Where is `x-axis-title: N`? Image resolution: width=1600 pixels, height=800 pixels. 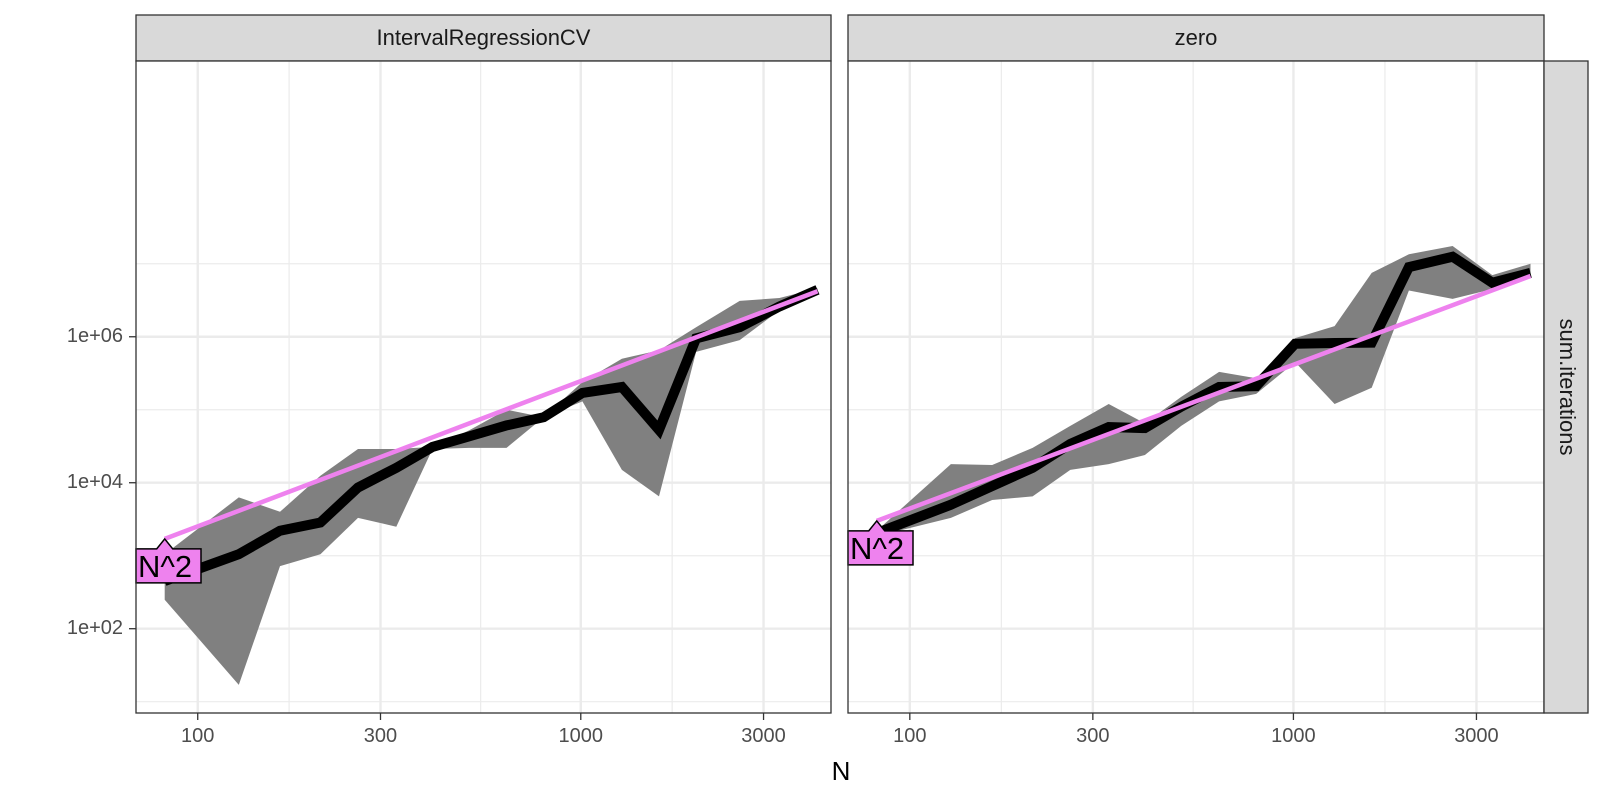
x-axis-title: N is located at coordinates (841, 771).